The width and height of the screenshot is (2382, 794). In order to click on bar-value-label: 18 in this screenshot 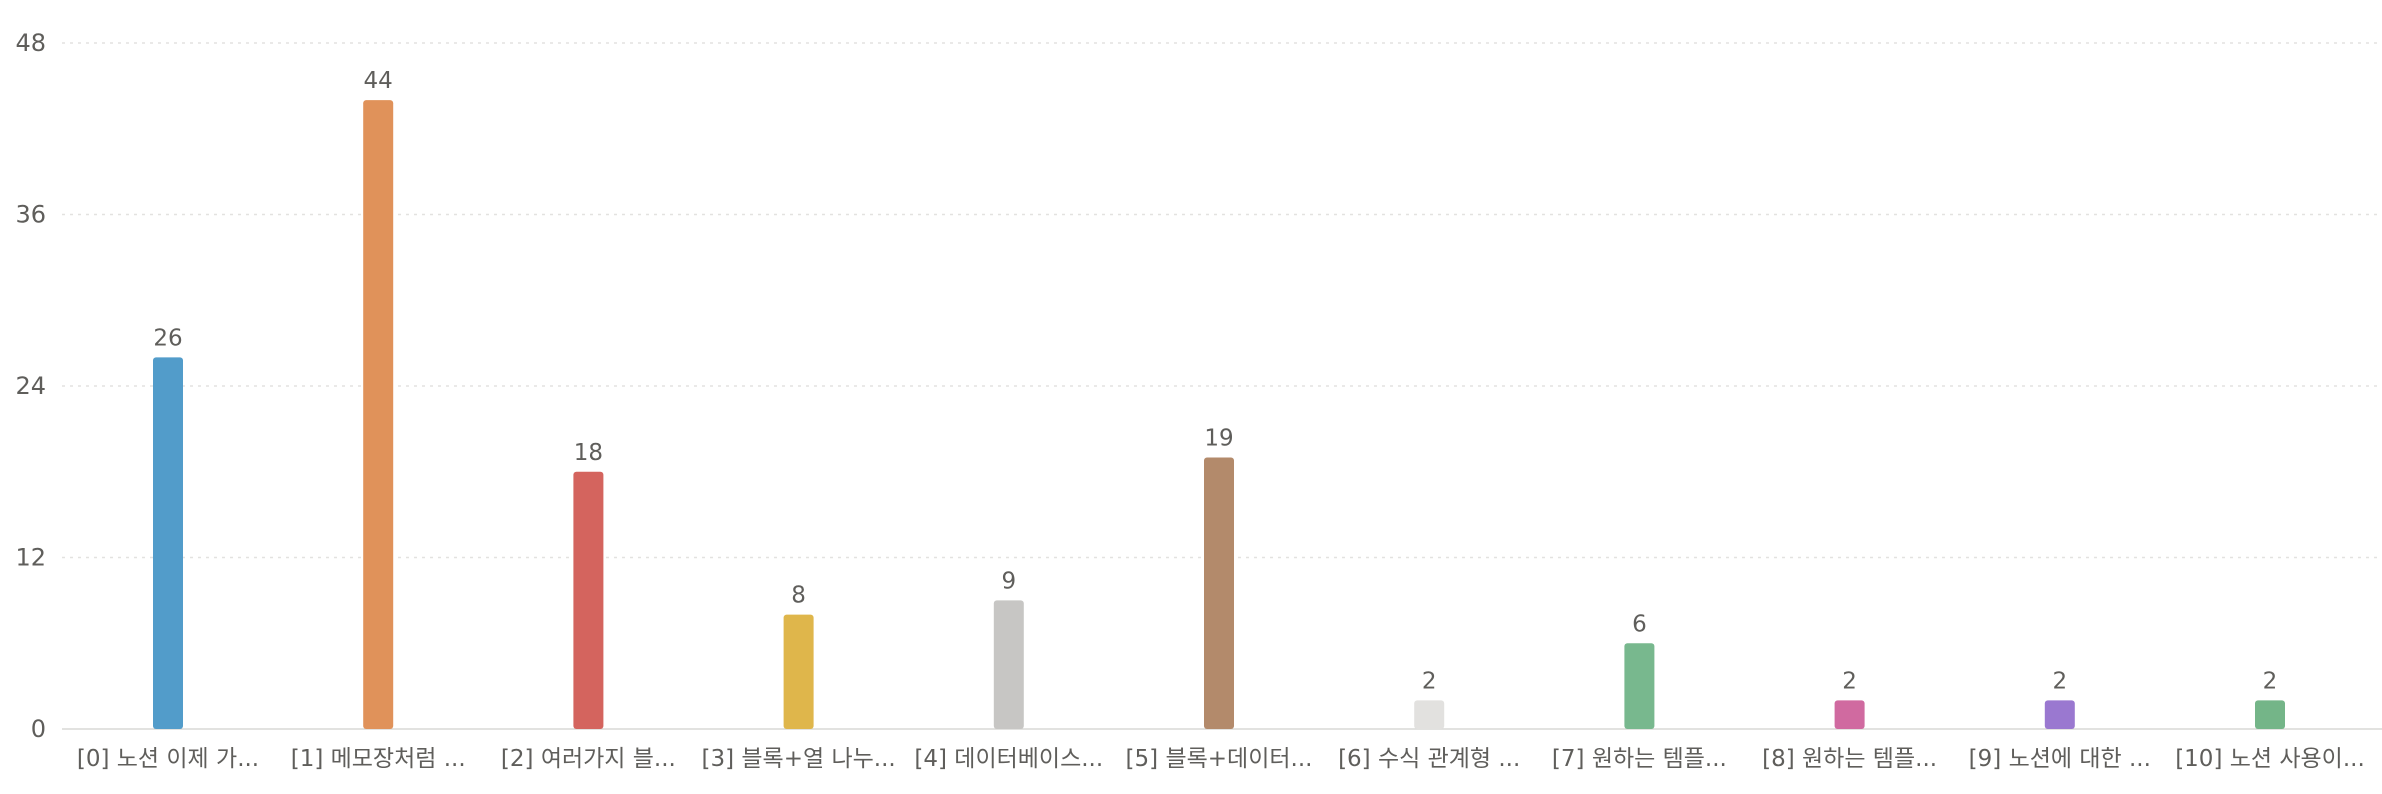, I will do `click(588, 453)`.